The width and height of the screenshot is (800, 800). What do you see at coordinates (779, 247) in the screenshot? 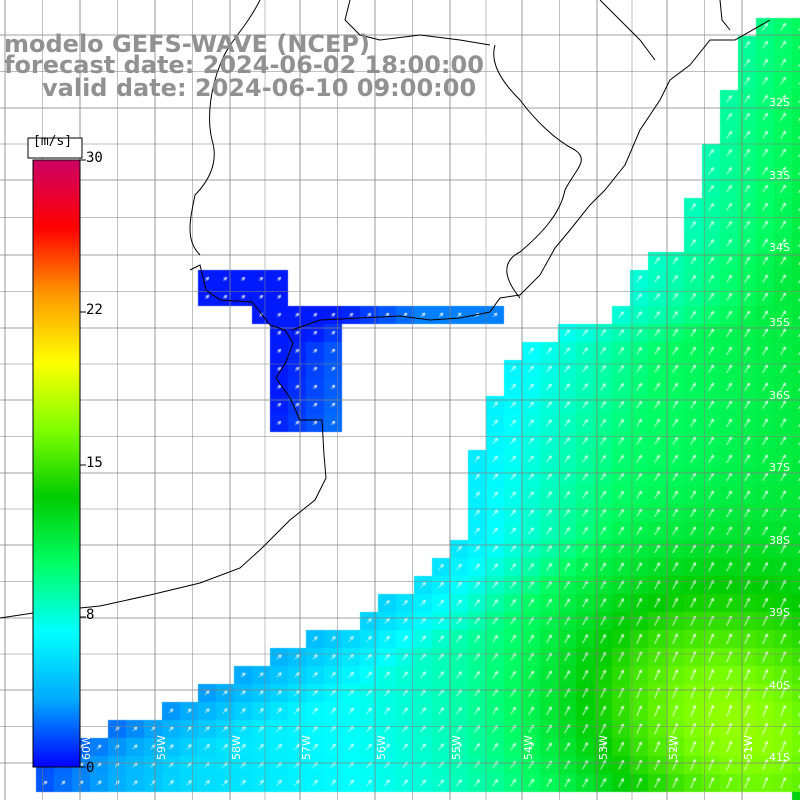
I see `latitude-label: 34S` at bounding box center [779, 247].